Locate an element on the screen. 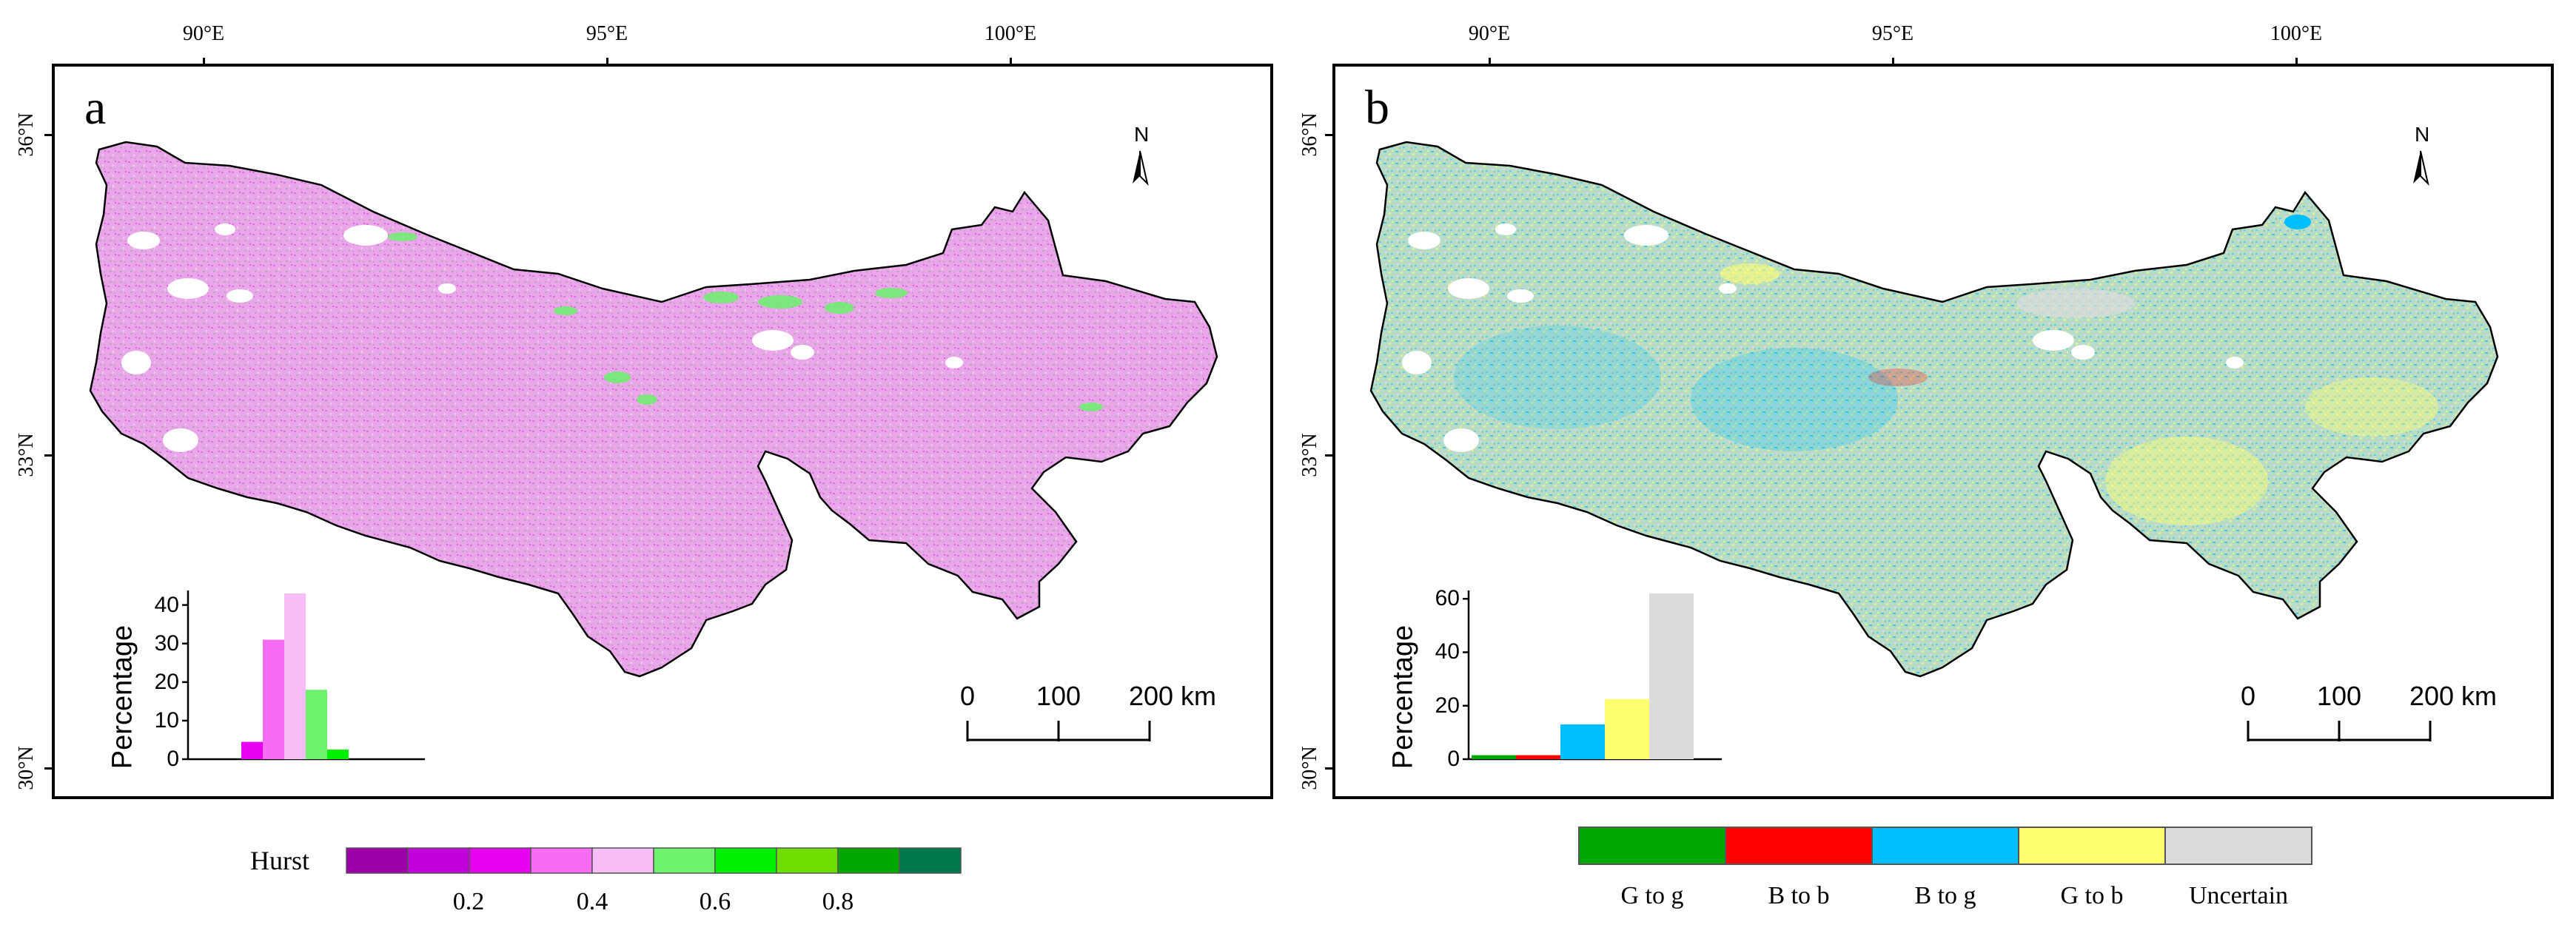  lon-label-100-b: 100°E is located at coordinates (2296, 33).